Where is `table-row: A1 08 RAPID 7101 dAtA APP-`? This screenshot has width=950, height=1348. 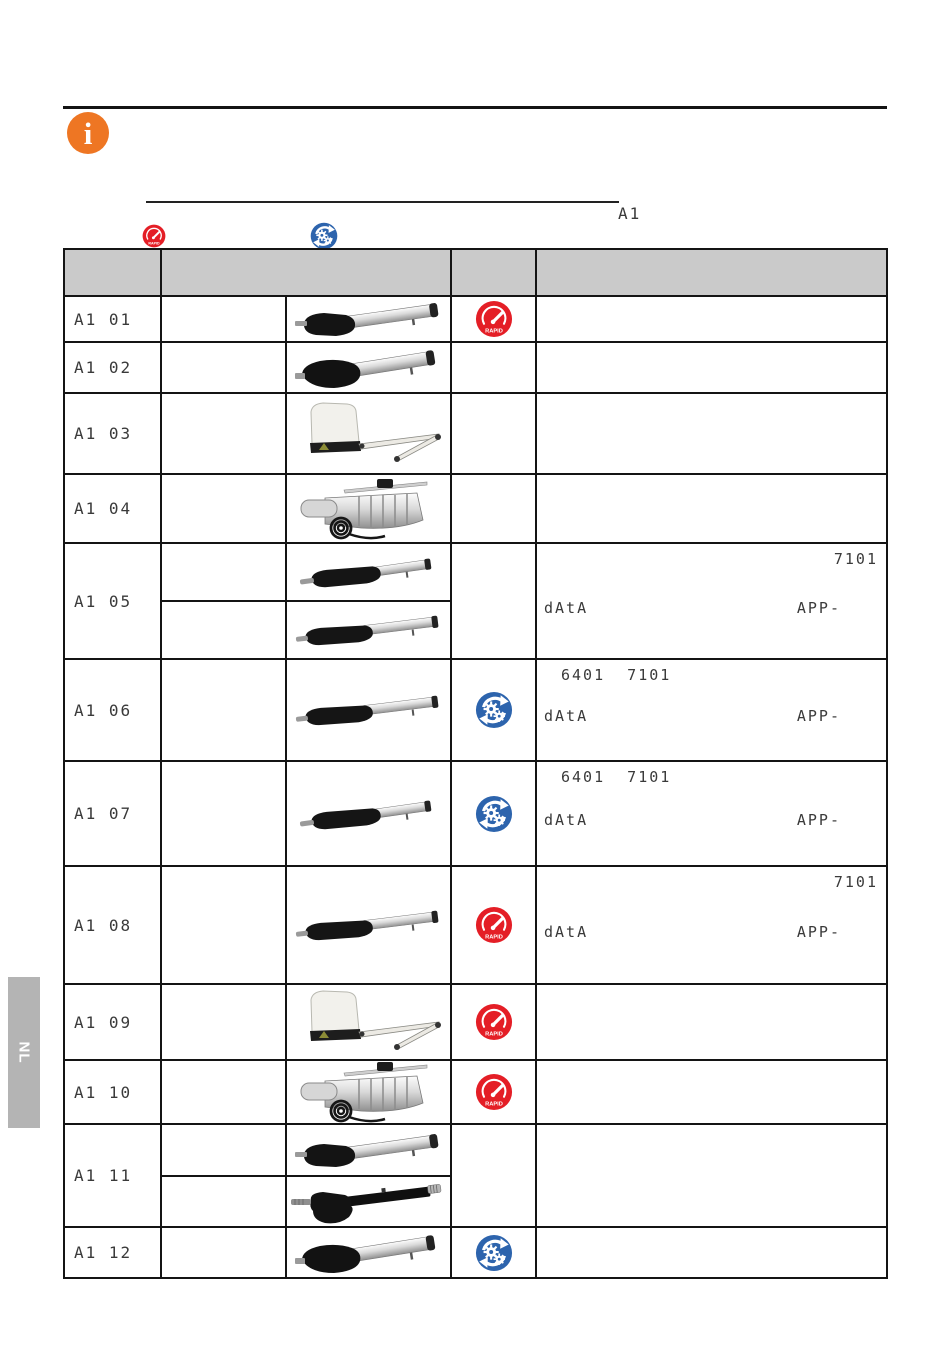
table-row: A1 08 RAPID 7101 dAtA APP- is located at coordinates (475, 924).